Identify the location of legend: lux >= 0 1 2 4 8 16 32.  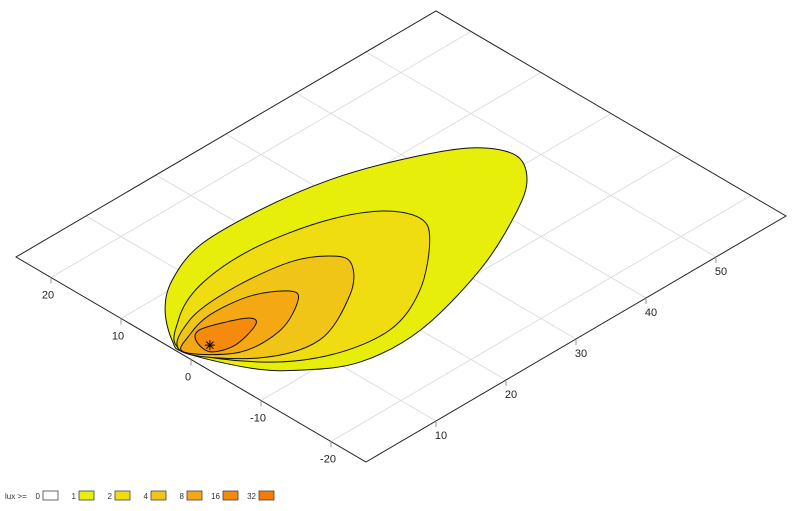
(140, 495).